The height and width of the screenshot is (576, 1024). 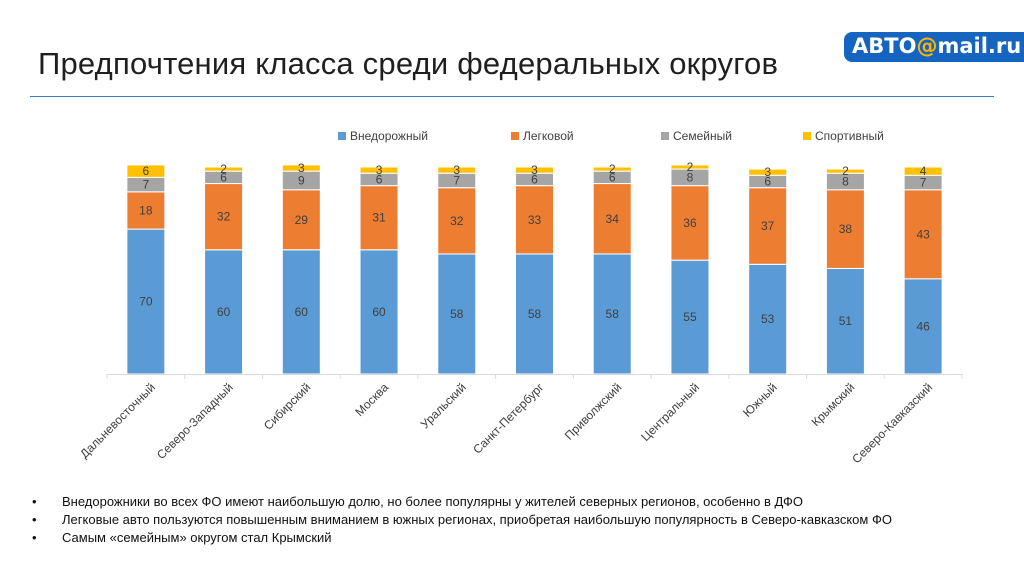 I want to click on data-label: 37, so click(x=768, y=226).